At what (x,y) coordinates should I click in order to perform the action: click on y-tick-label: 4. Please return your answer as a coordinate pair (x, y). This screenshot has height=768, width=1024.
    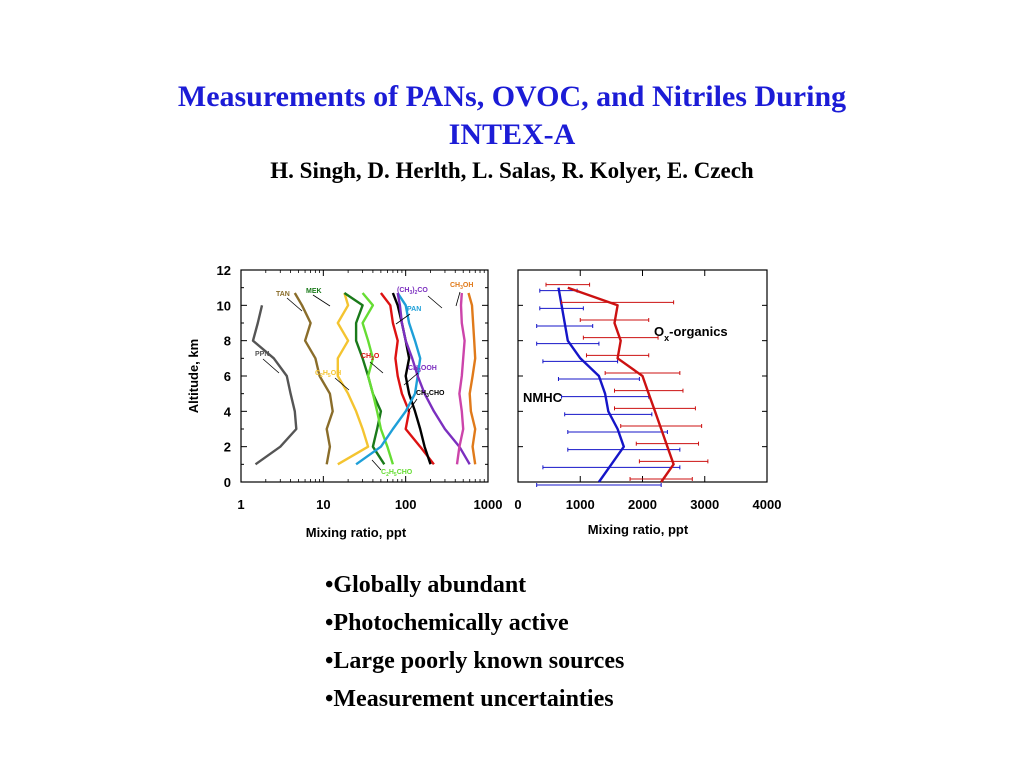
    Looking at the image, I should click on (228, 411).